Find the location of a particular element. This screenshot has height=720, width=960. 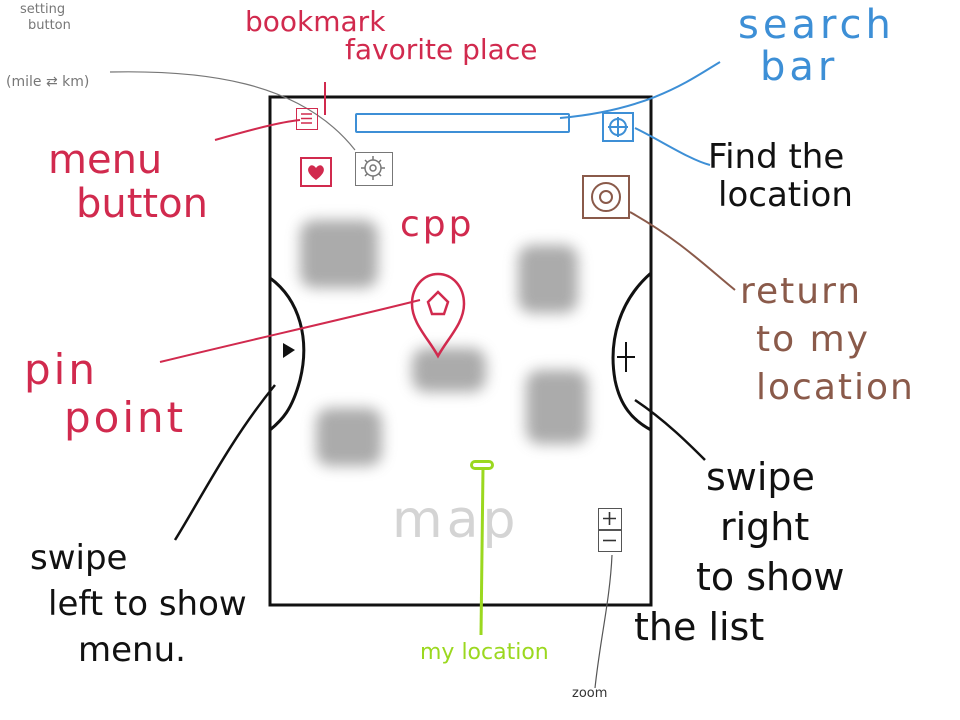

search-connector is located at coordinates (640, 90).